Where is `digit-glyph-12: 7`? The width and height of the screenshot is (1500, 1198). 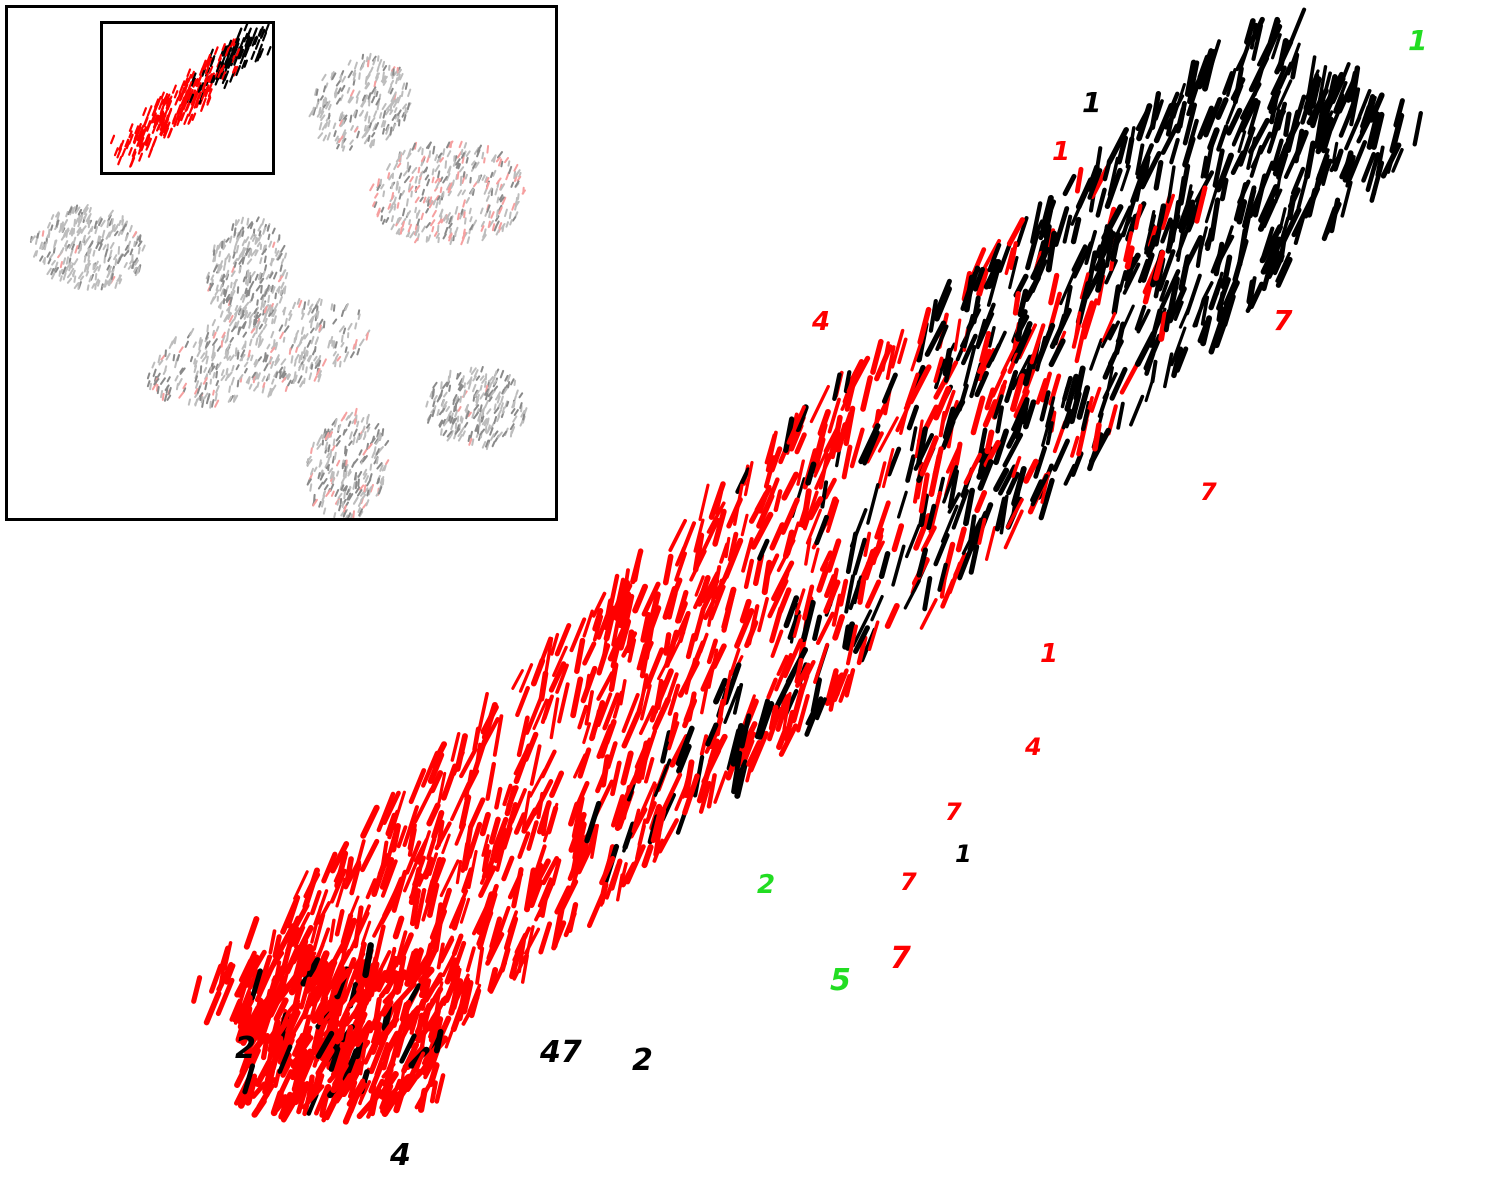 digit-glyph-12: 7 is located at coordinates (900, 958).